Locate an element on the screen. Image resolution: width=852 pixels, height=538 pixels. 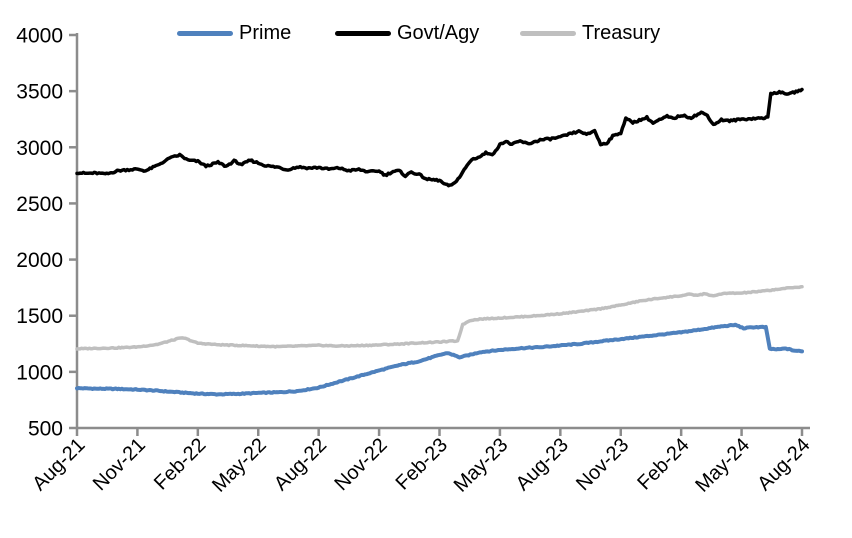
series-line-treasury is located at coordinates (439, 317).